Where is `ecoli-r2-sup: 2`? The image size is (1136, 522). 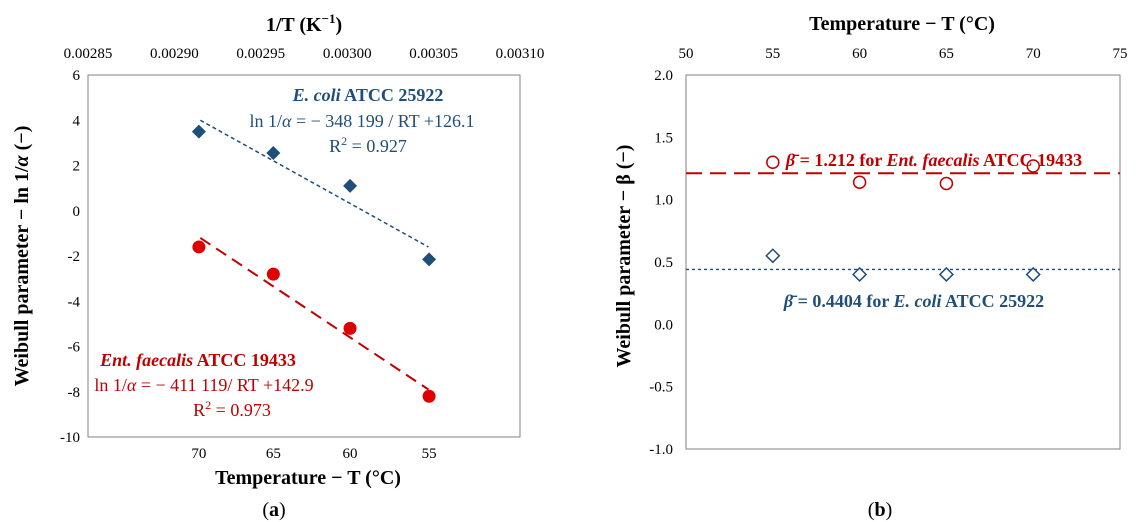 ecoli-r2-sup: 2 is located at coordinates (344, 141).